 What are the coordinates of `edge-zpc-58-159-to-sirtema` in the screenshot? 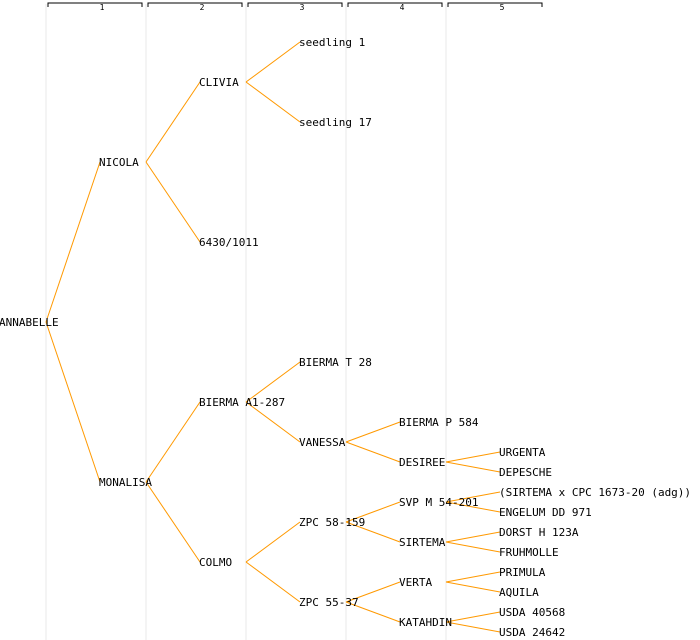 It's located at (373, 532).